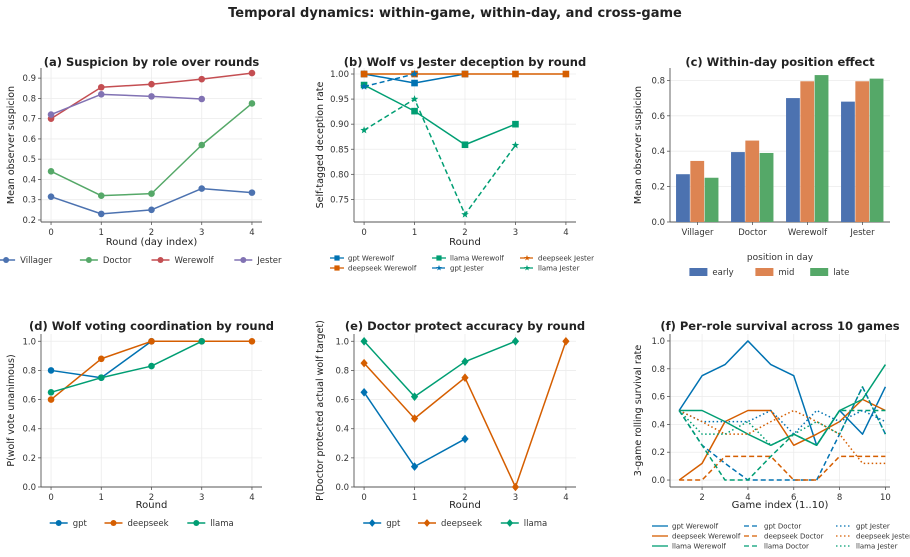 This screenshot has width=910, height=557. What do you see at coordinates (808, 233) in the screenshot?
I see `x-tick-label: Werewolf` at bounding box center [808, 233].